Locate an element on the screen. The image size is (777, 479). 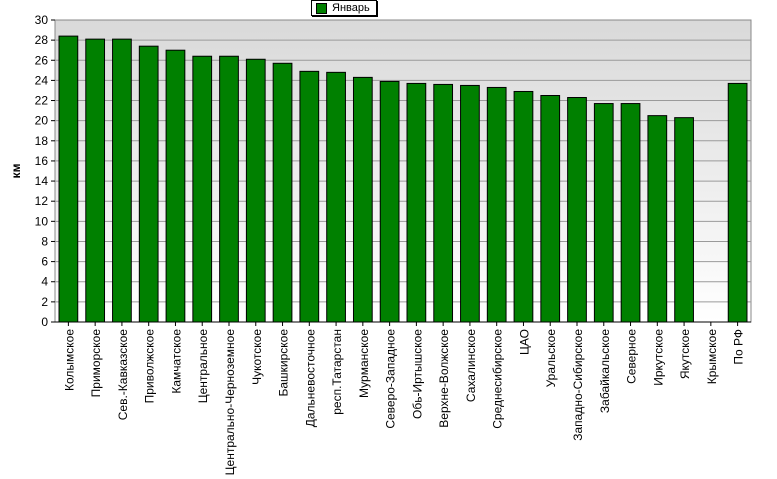
x-tick-label: ЦАО is located at coordinates (524, 342).